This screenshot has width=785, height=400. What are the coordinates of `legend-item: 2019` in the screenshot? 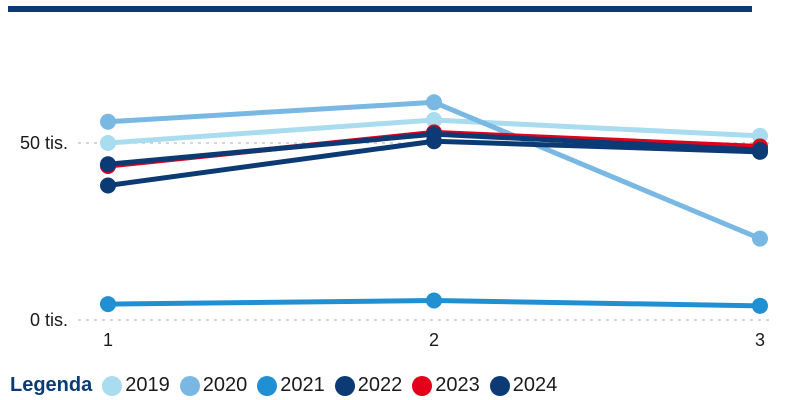 It's located at (136, 385).